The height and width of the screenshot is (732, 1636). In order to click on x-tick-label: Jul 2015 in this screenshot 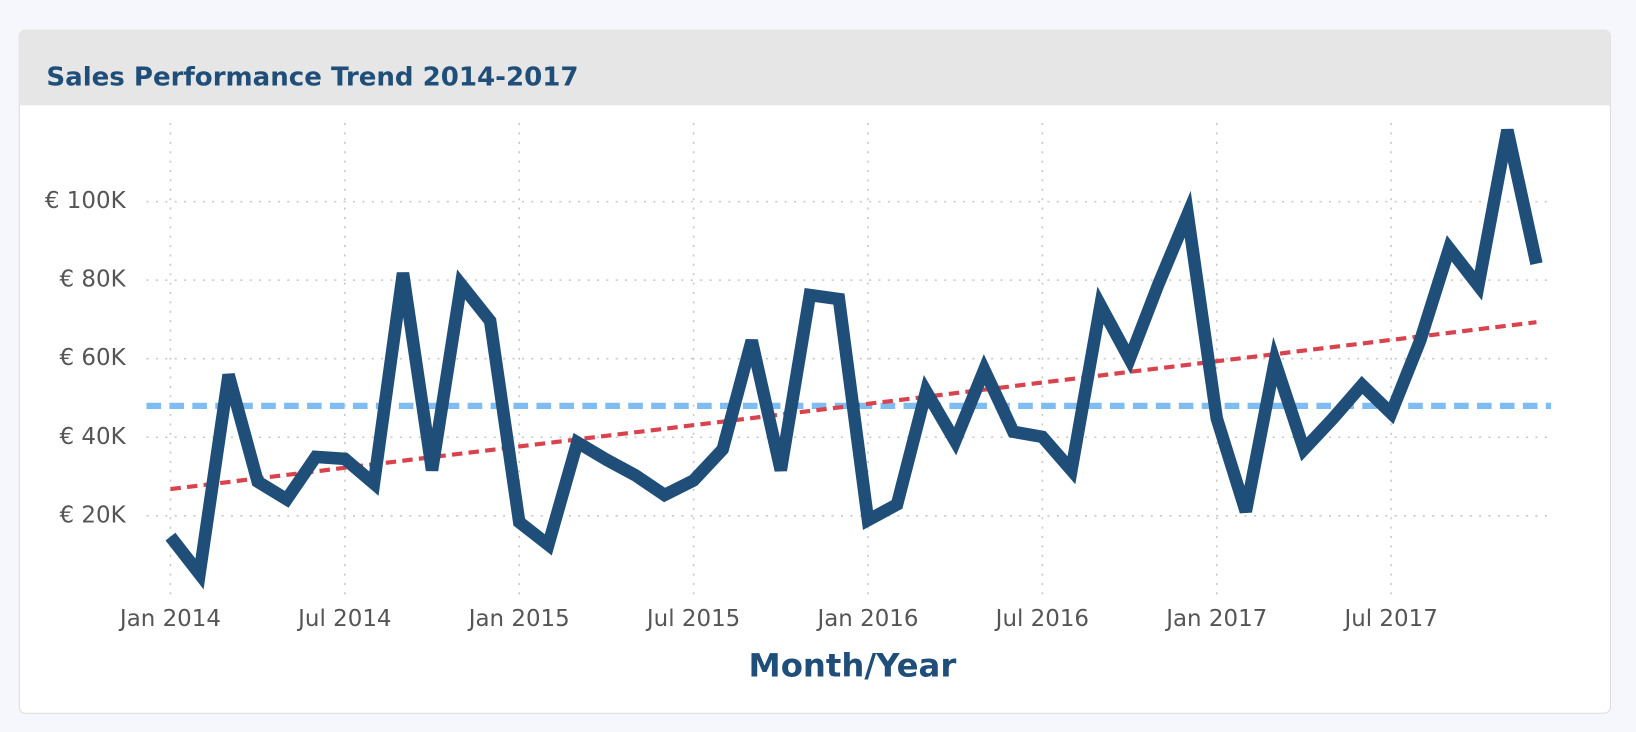, I will do `click(692, 619)`.